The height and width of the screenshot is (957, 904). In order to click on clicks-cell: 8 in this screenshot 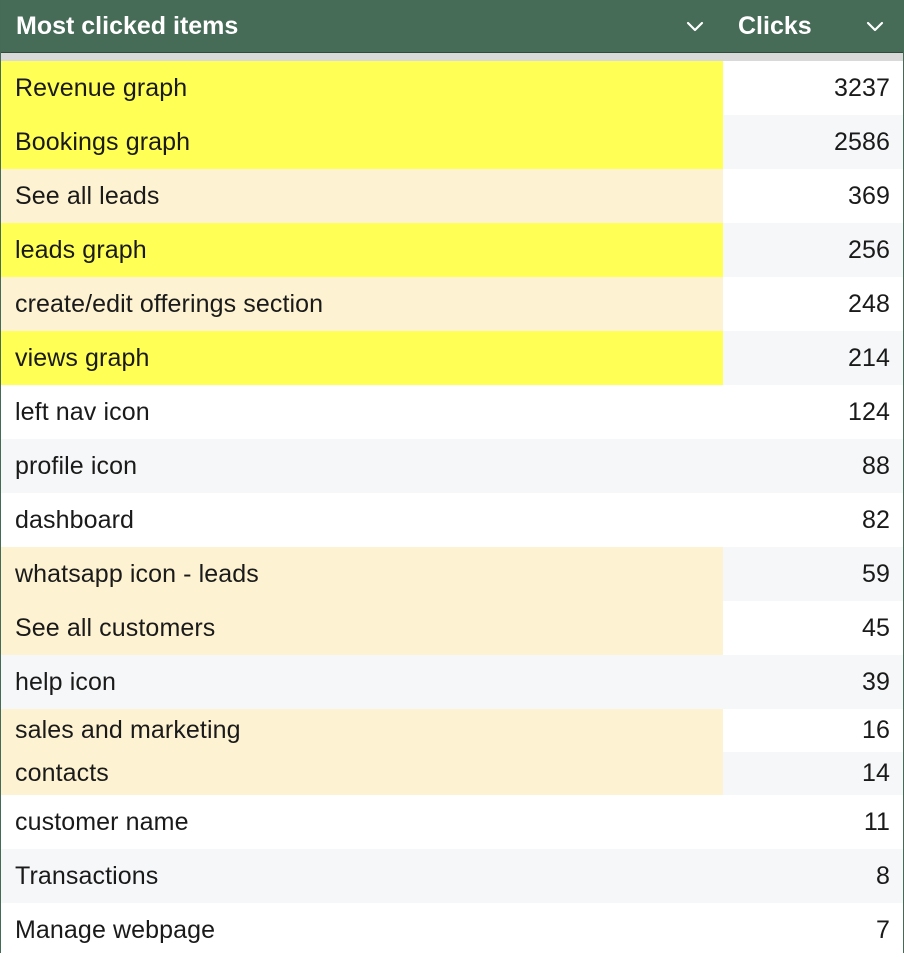, I will do `click(813, 876)`.